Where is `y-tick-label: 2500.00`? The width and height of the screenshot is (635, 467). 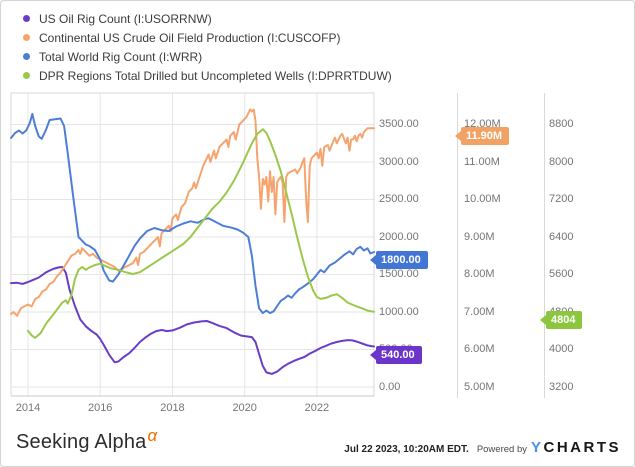
y-tick-label: 2500.00 is located at coordinates (399, 199).